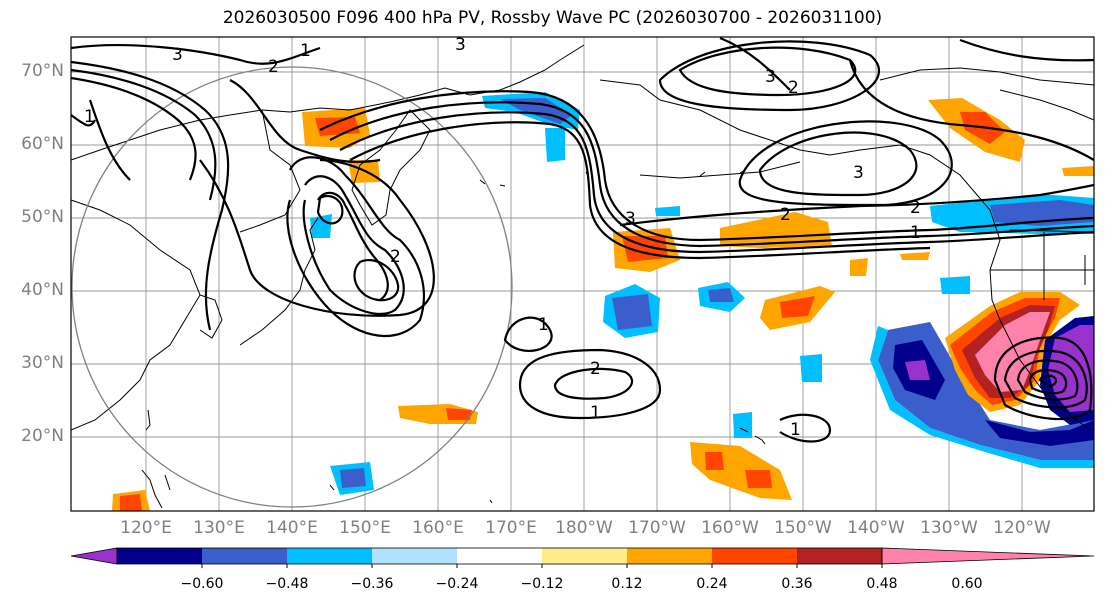 The image size is (1105, 604). Describe the element at coordinates (741, 471) in the screenshot. I see `anomaly-pos-hawaii` at that location.